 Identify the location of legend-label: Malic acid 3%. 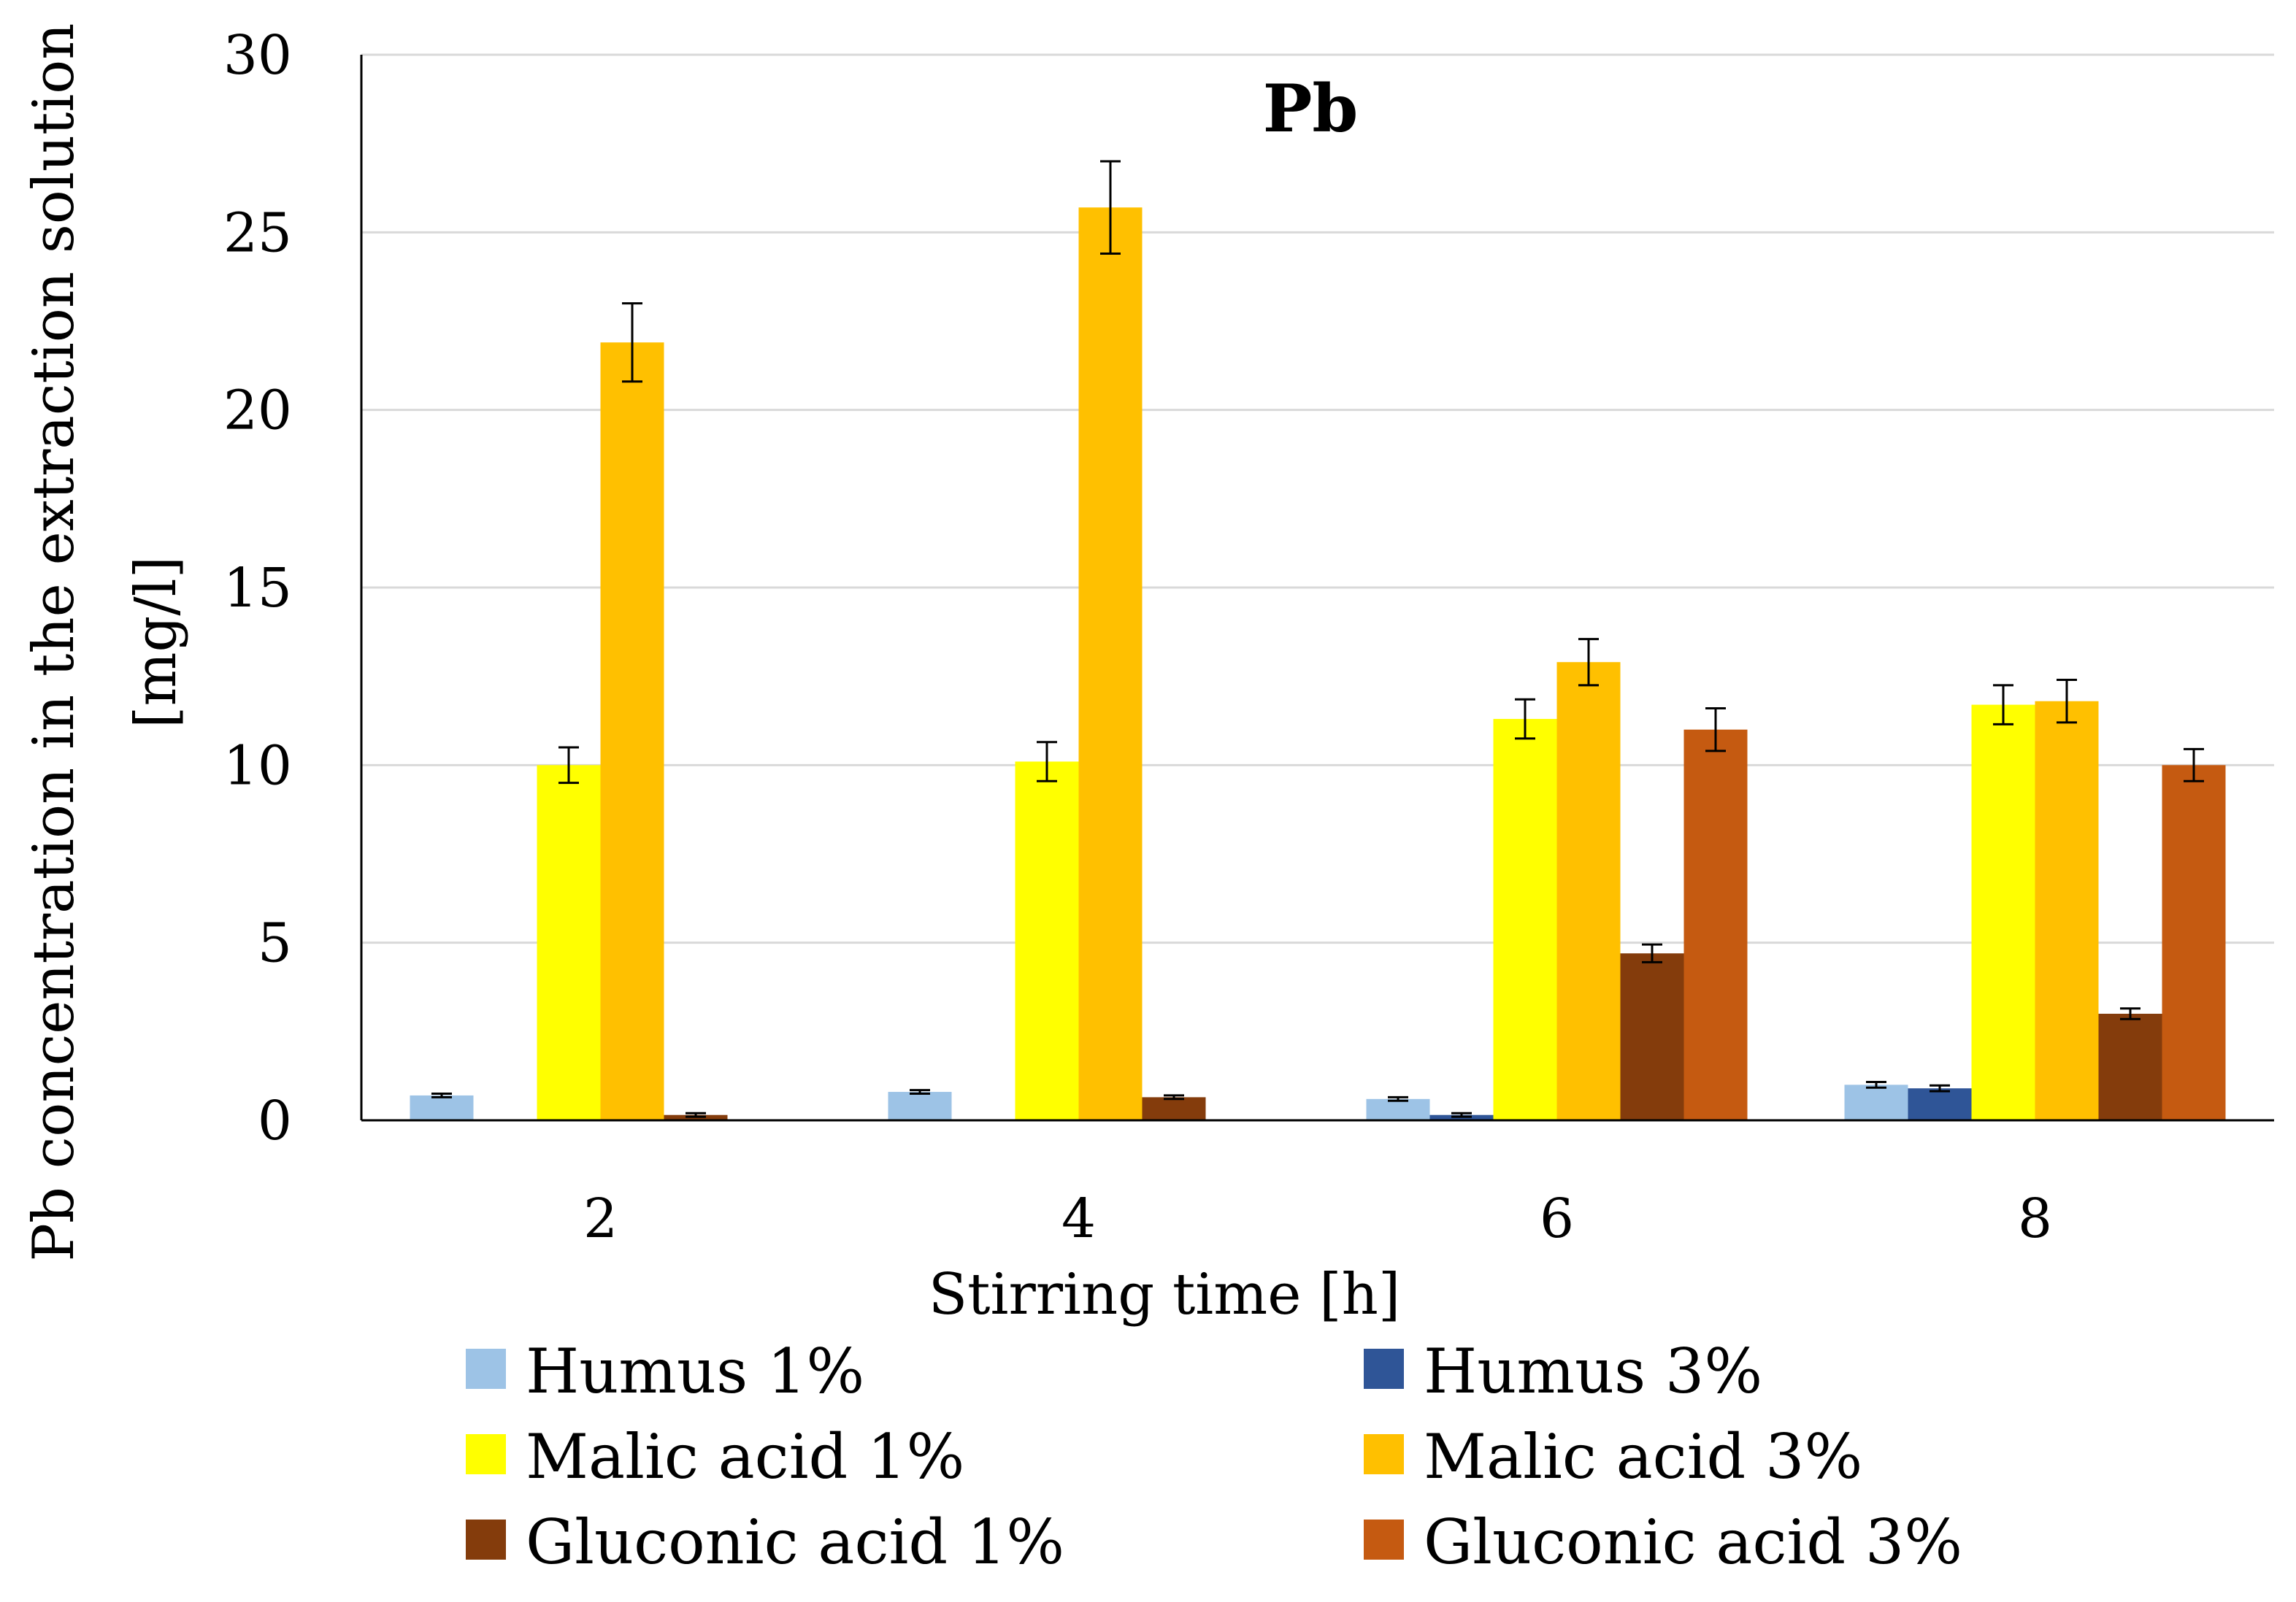
(1643, 1457).